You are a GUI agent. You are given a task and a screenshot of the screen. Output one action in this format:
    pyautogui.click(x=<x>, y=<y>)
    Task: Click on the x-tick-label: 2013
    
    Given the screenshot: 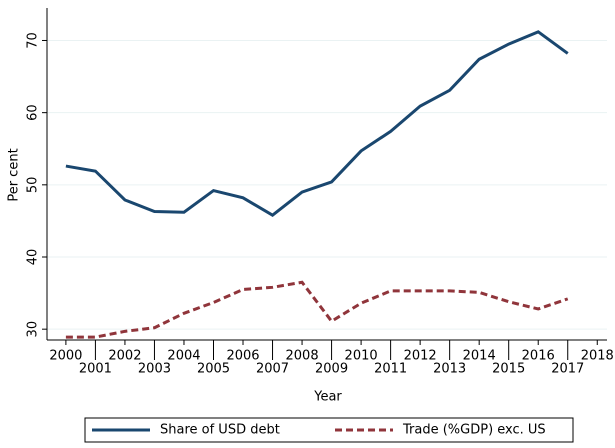 What is the action you would take?
    pyautogui.click(x=449, y=369)
    